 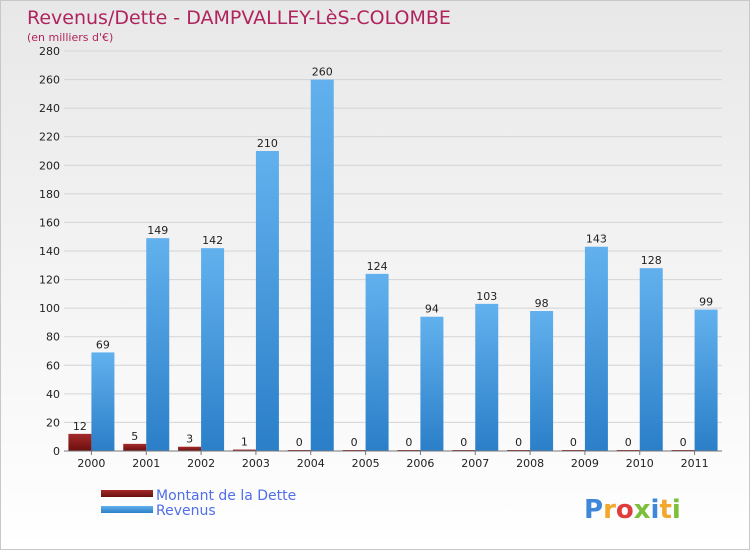 I want to click on y-tick-label: 220, so click(x=49, y=137).